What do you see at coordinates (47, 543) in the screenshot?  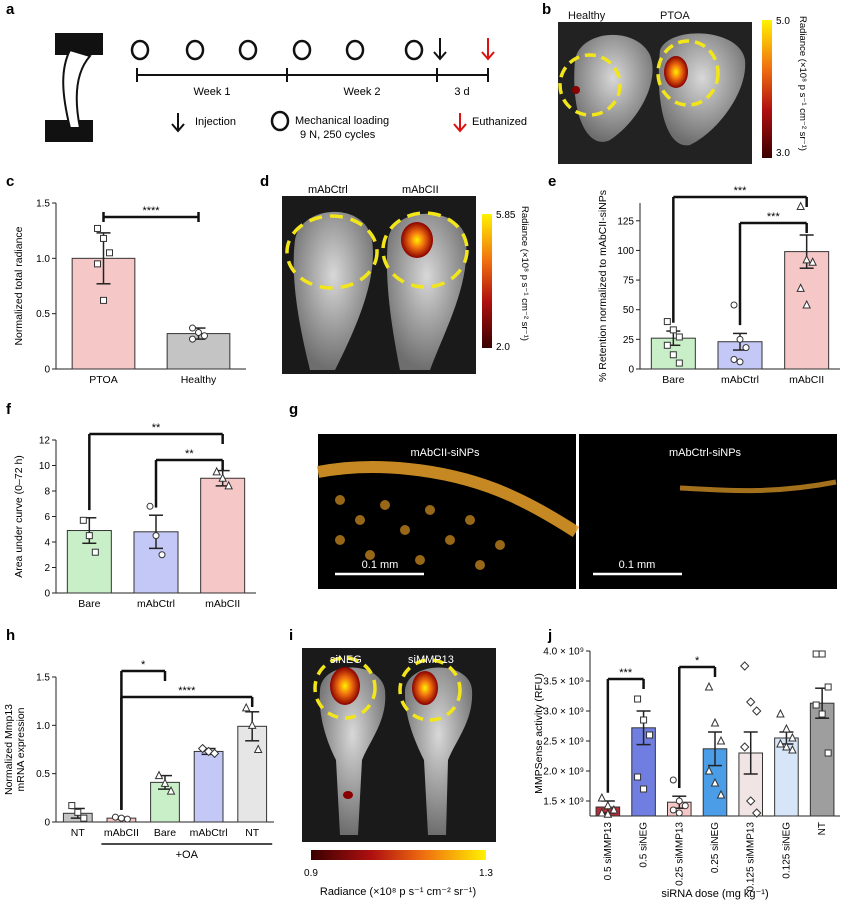 I see `y-tick-label: 4` at bounding box center [47, 543].